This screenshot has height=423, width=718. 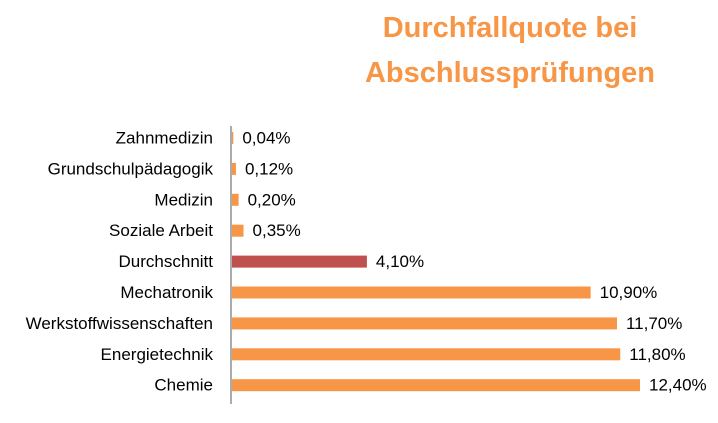 What do you see at coordinates (678, 385) in the screenshot?
I see `data-label: 12,40%` at bounding box center [678, 385].